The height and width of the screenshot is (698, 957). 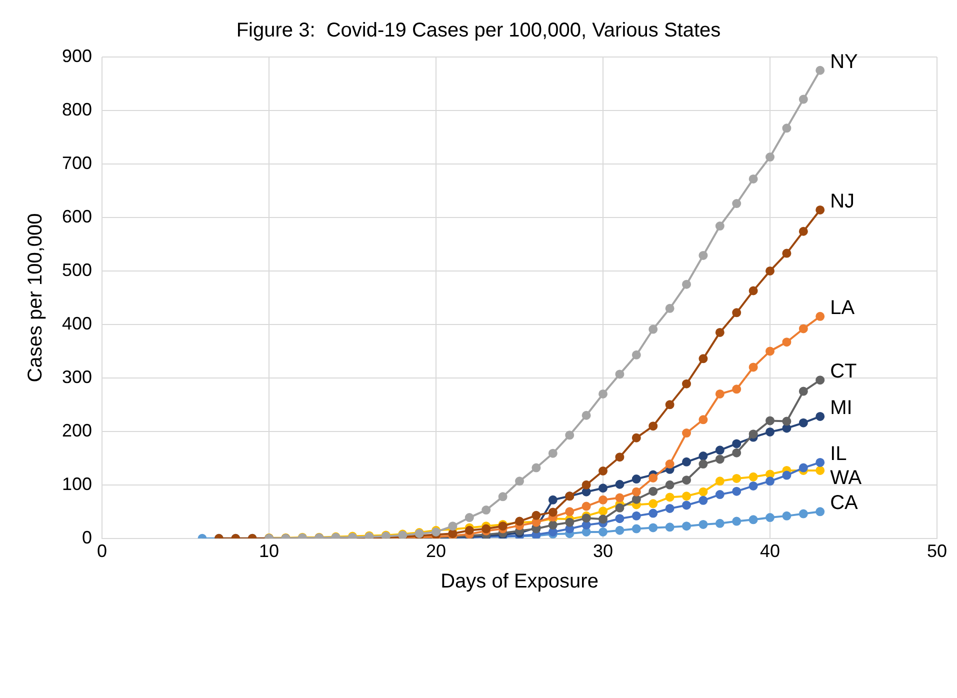 What do you see at coordinates (77, 216) in the screenshot?
I see `y-tick-label: 600` at bounding box center [77, 216].